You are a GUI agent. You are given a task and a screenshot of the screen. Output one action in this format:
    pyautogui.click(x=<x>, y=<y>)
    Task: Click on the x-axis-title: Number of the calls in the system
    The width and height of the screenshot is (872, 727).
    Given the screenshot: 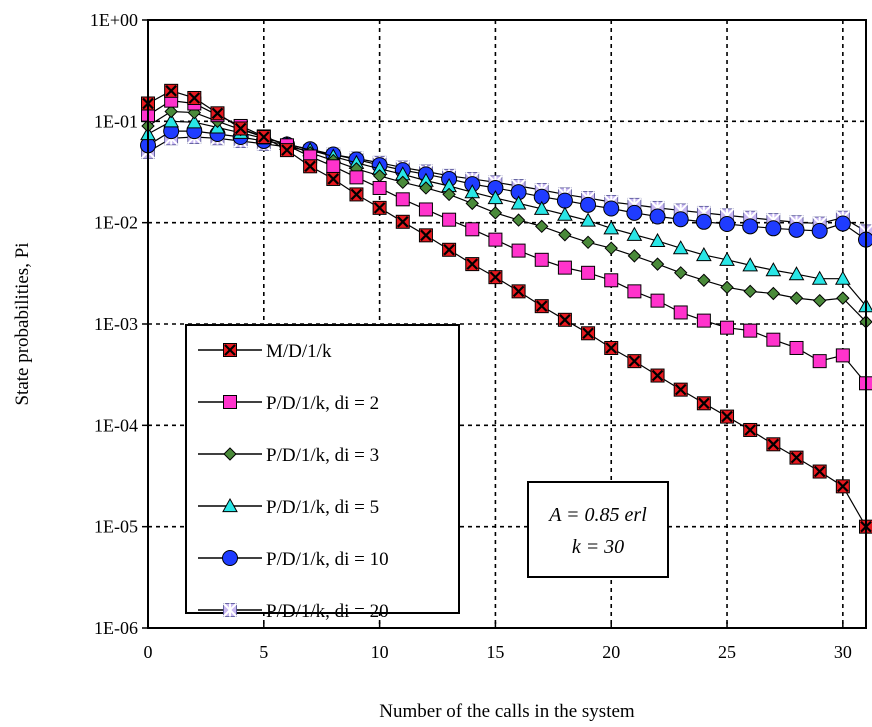 What is the action you would take?
    pyautogui.click(x=507, y=711)
    